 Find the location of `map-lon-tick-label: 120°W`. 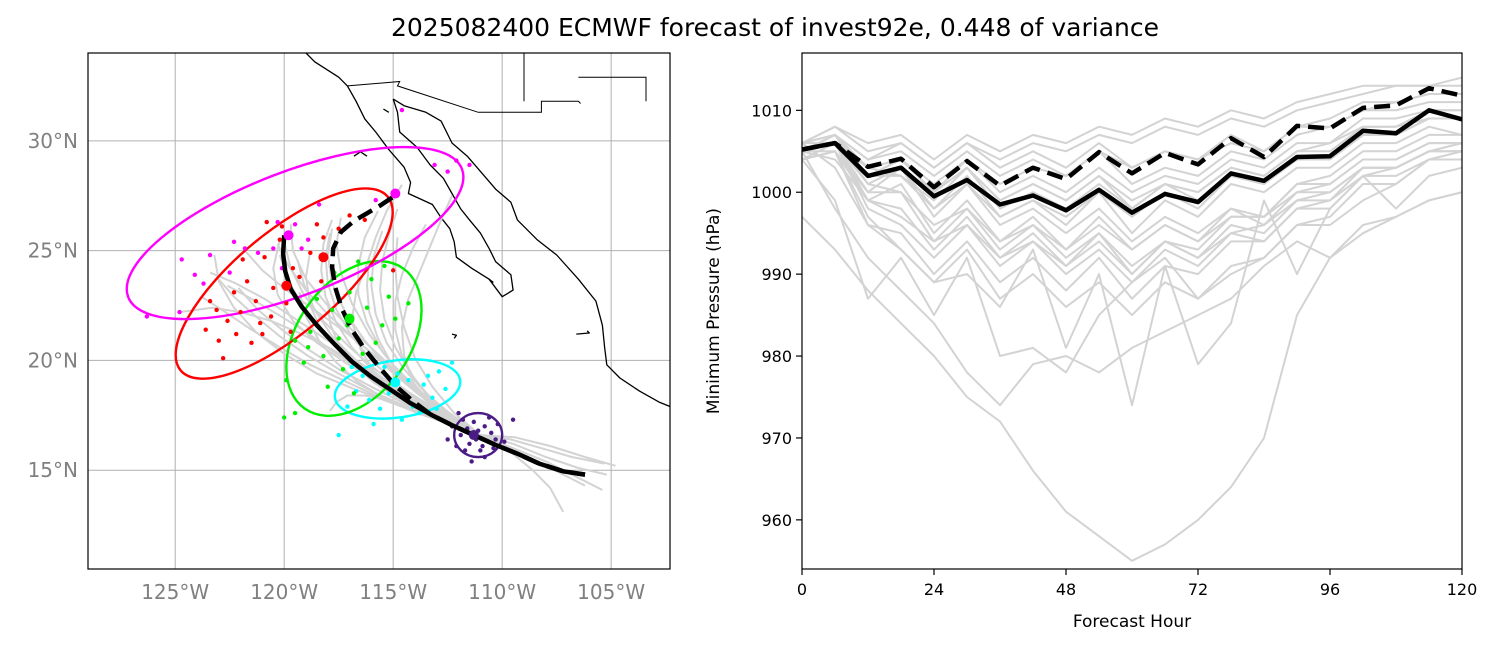

map-lon-tick-label: 120°W is located at coordinates (284, 592).